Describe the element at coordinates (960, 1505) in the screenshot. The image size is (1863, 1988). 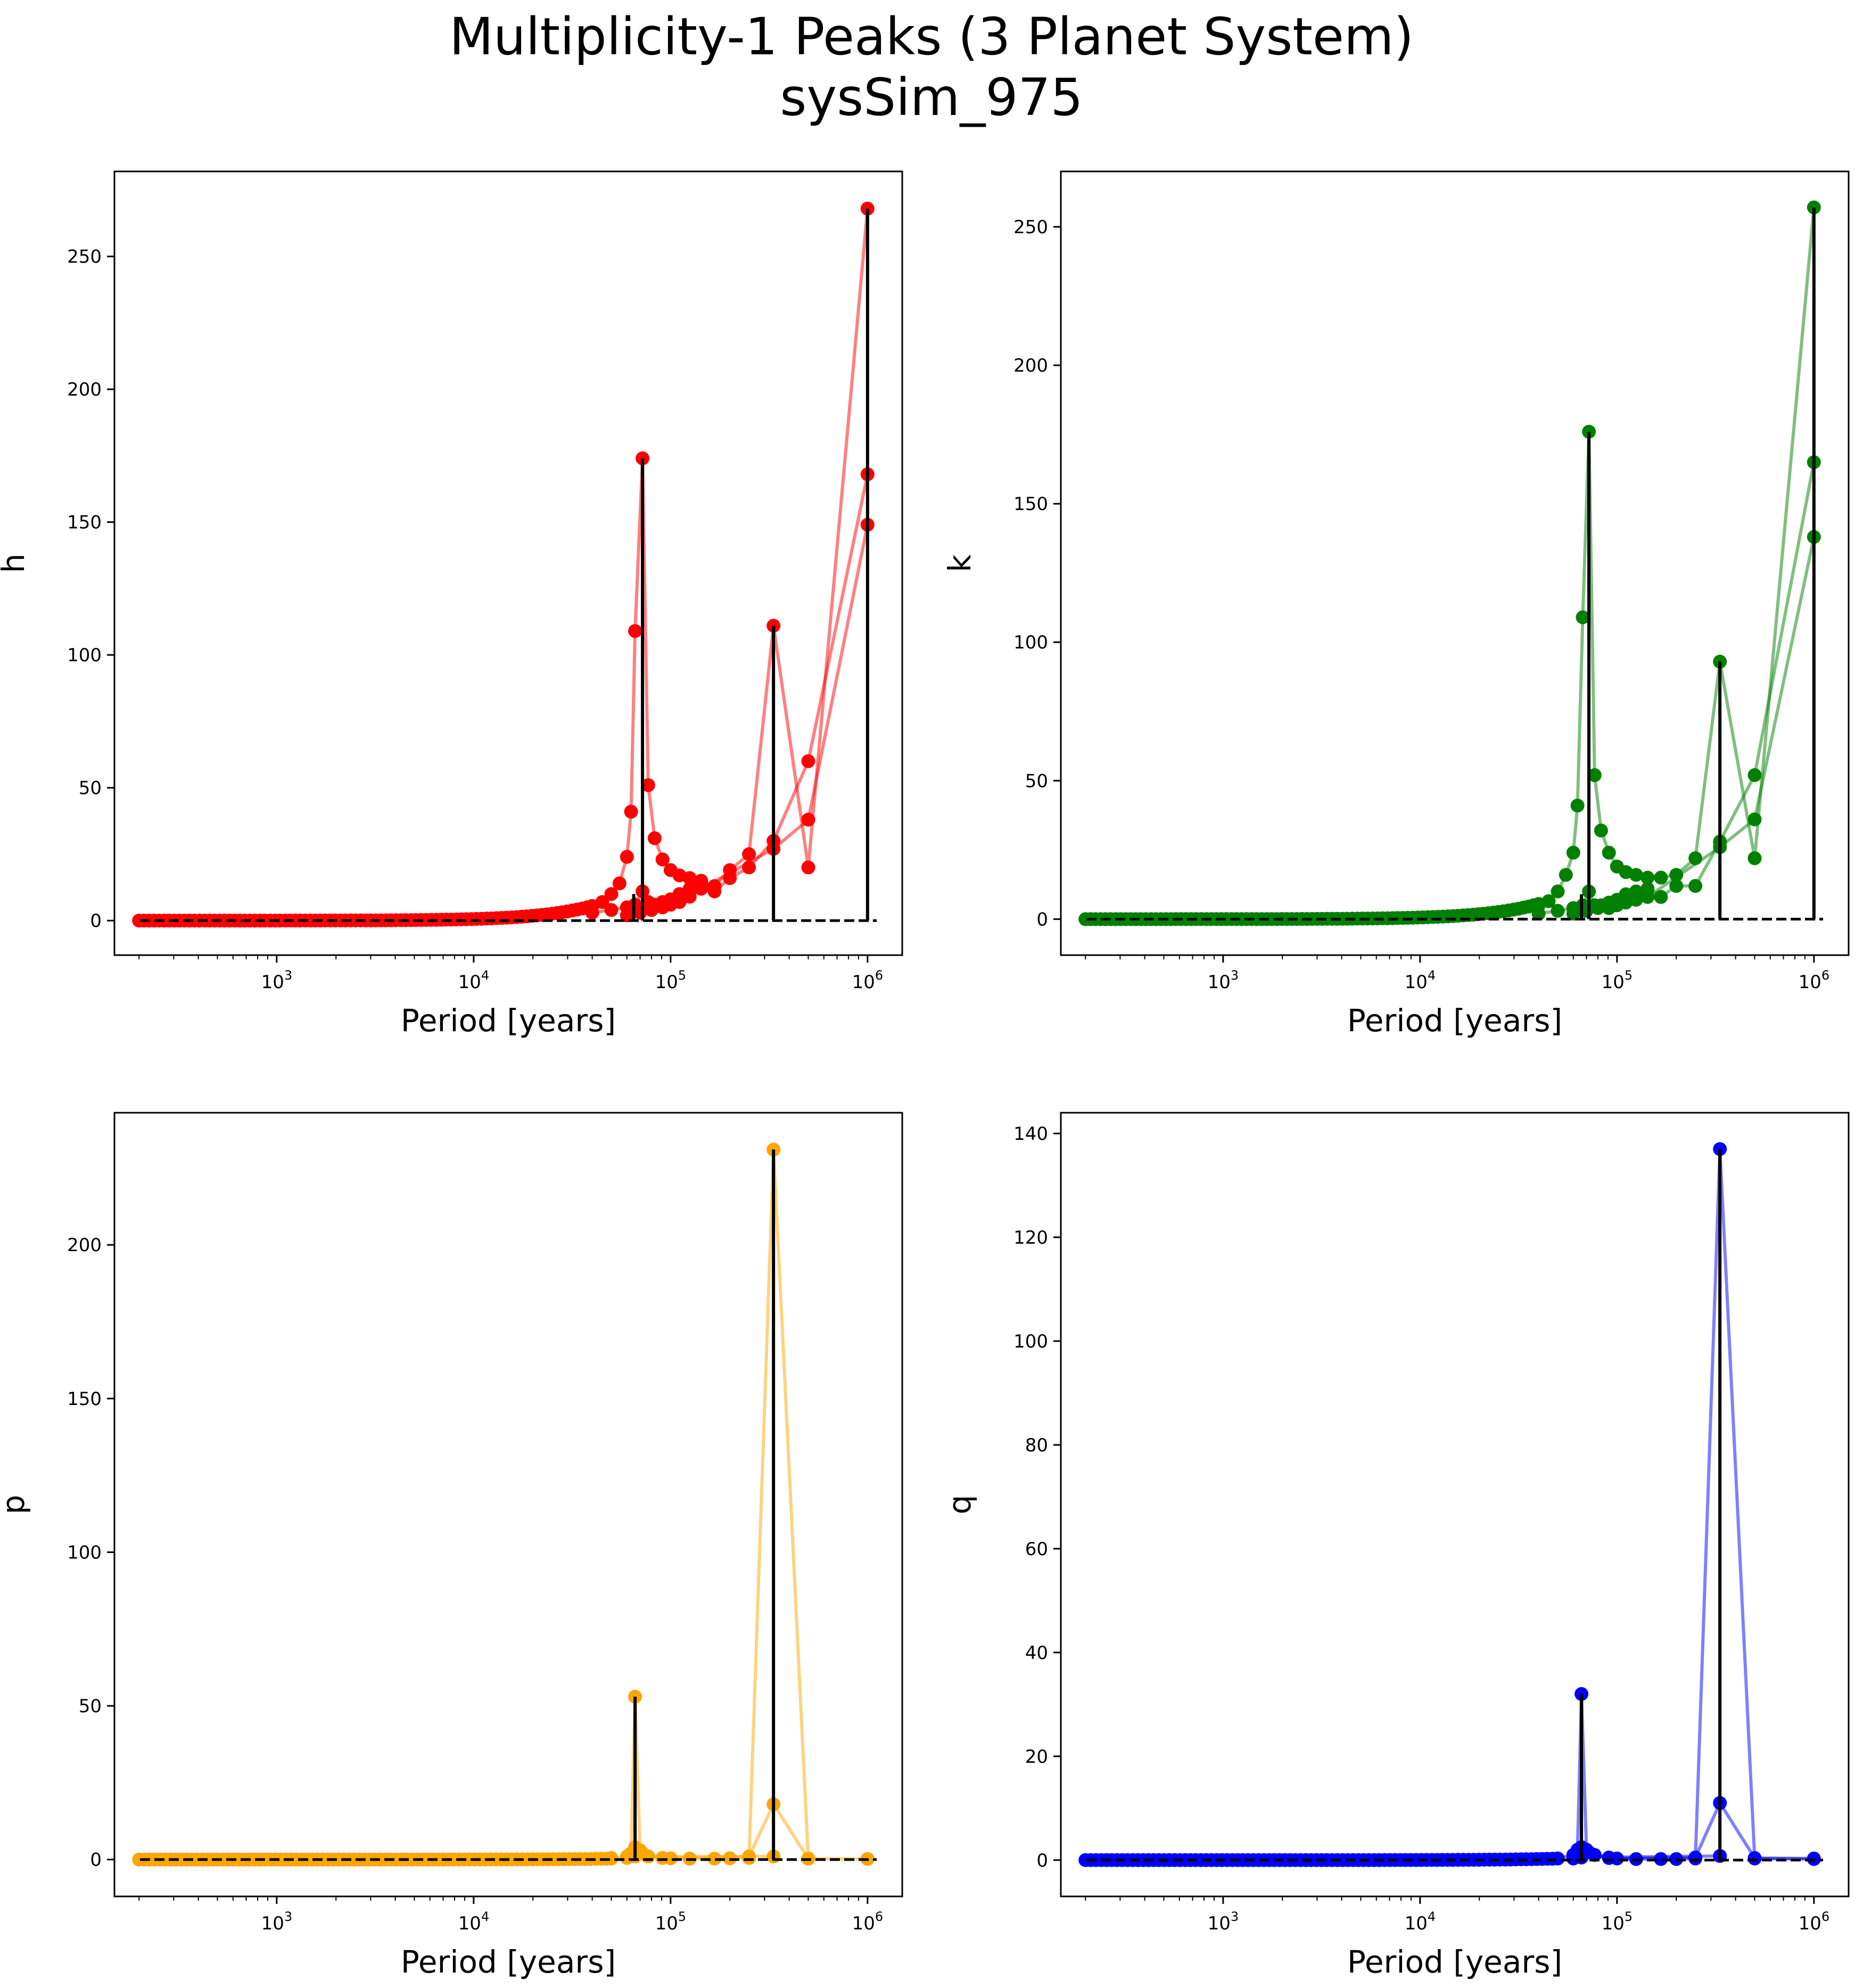
I see `y-axis-label: q` at that location.